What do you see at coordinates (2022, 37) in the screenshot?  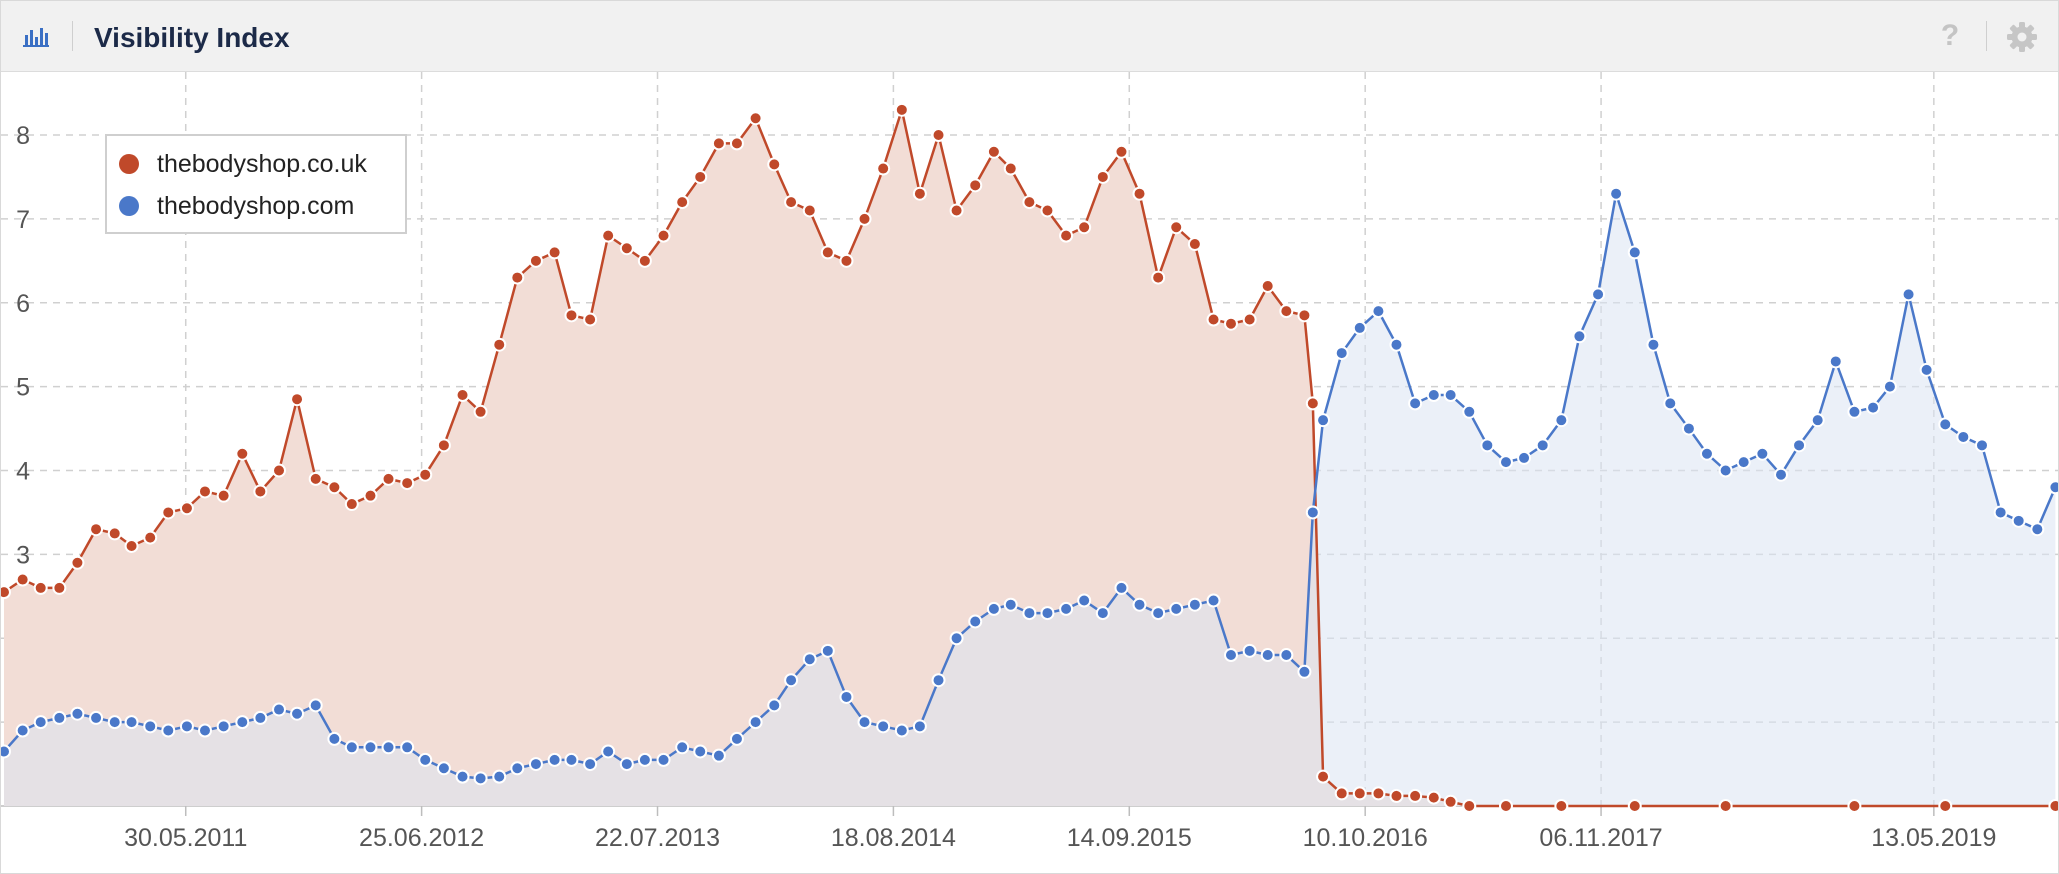 I see `gear-icon` at bounding box center [2022, 37].